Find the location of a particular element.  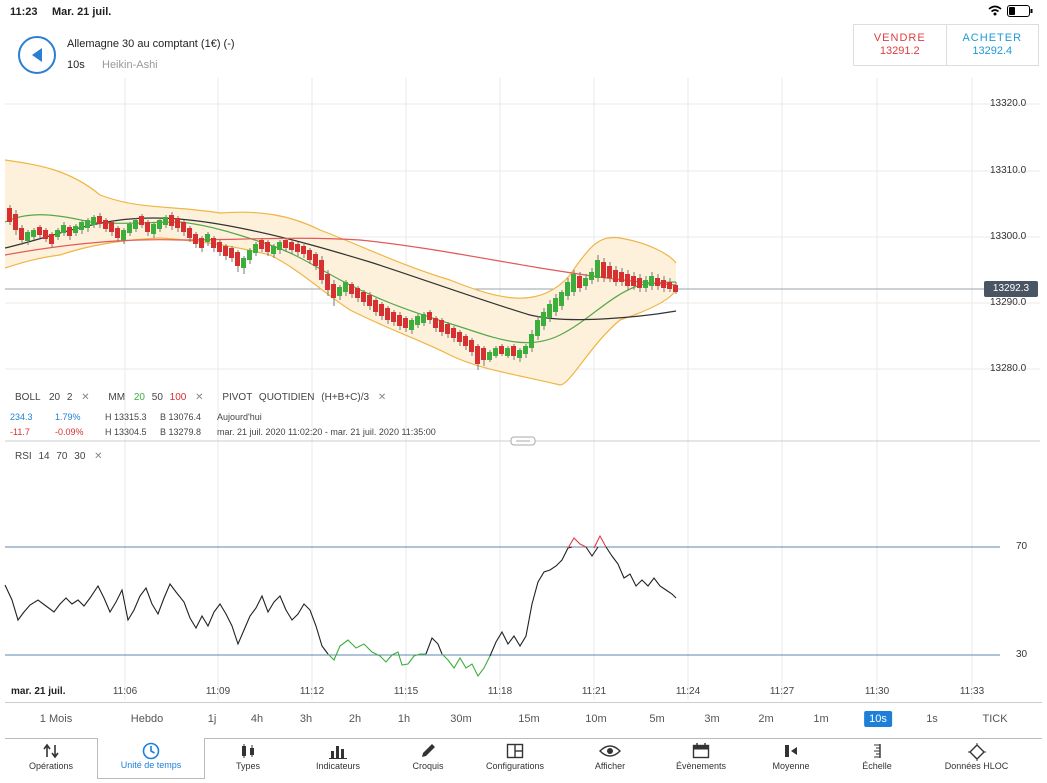

timeframe-1s: 1s is located at coordinates (932, 719).